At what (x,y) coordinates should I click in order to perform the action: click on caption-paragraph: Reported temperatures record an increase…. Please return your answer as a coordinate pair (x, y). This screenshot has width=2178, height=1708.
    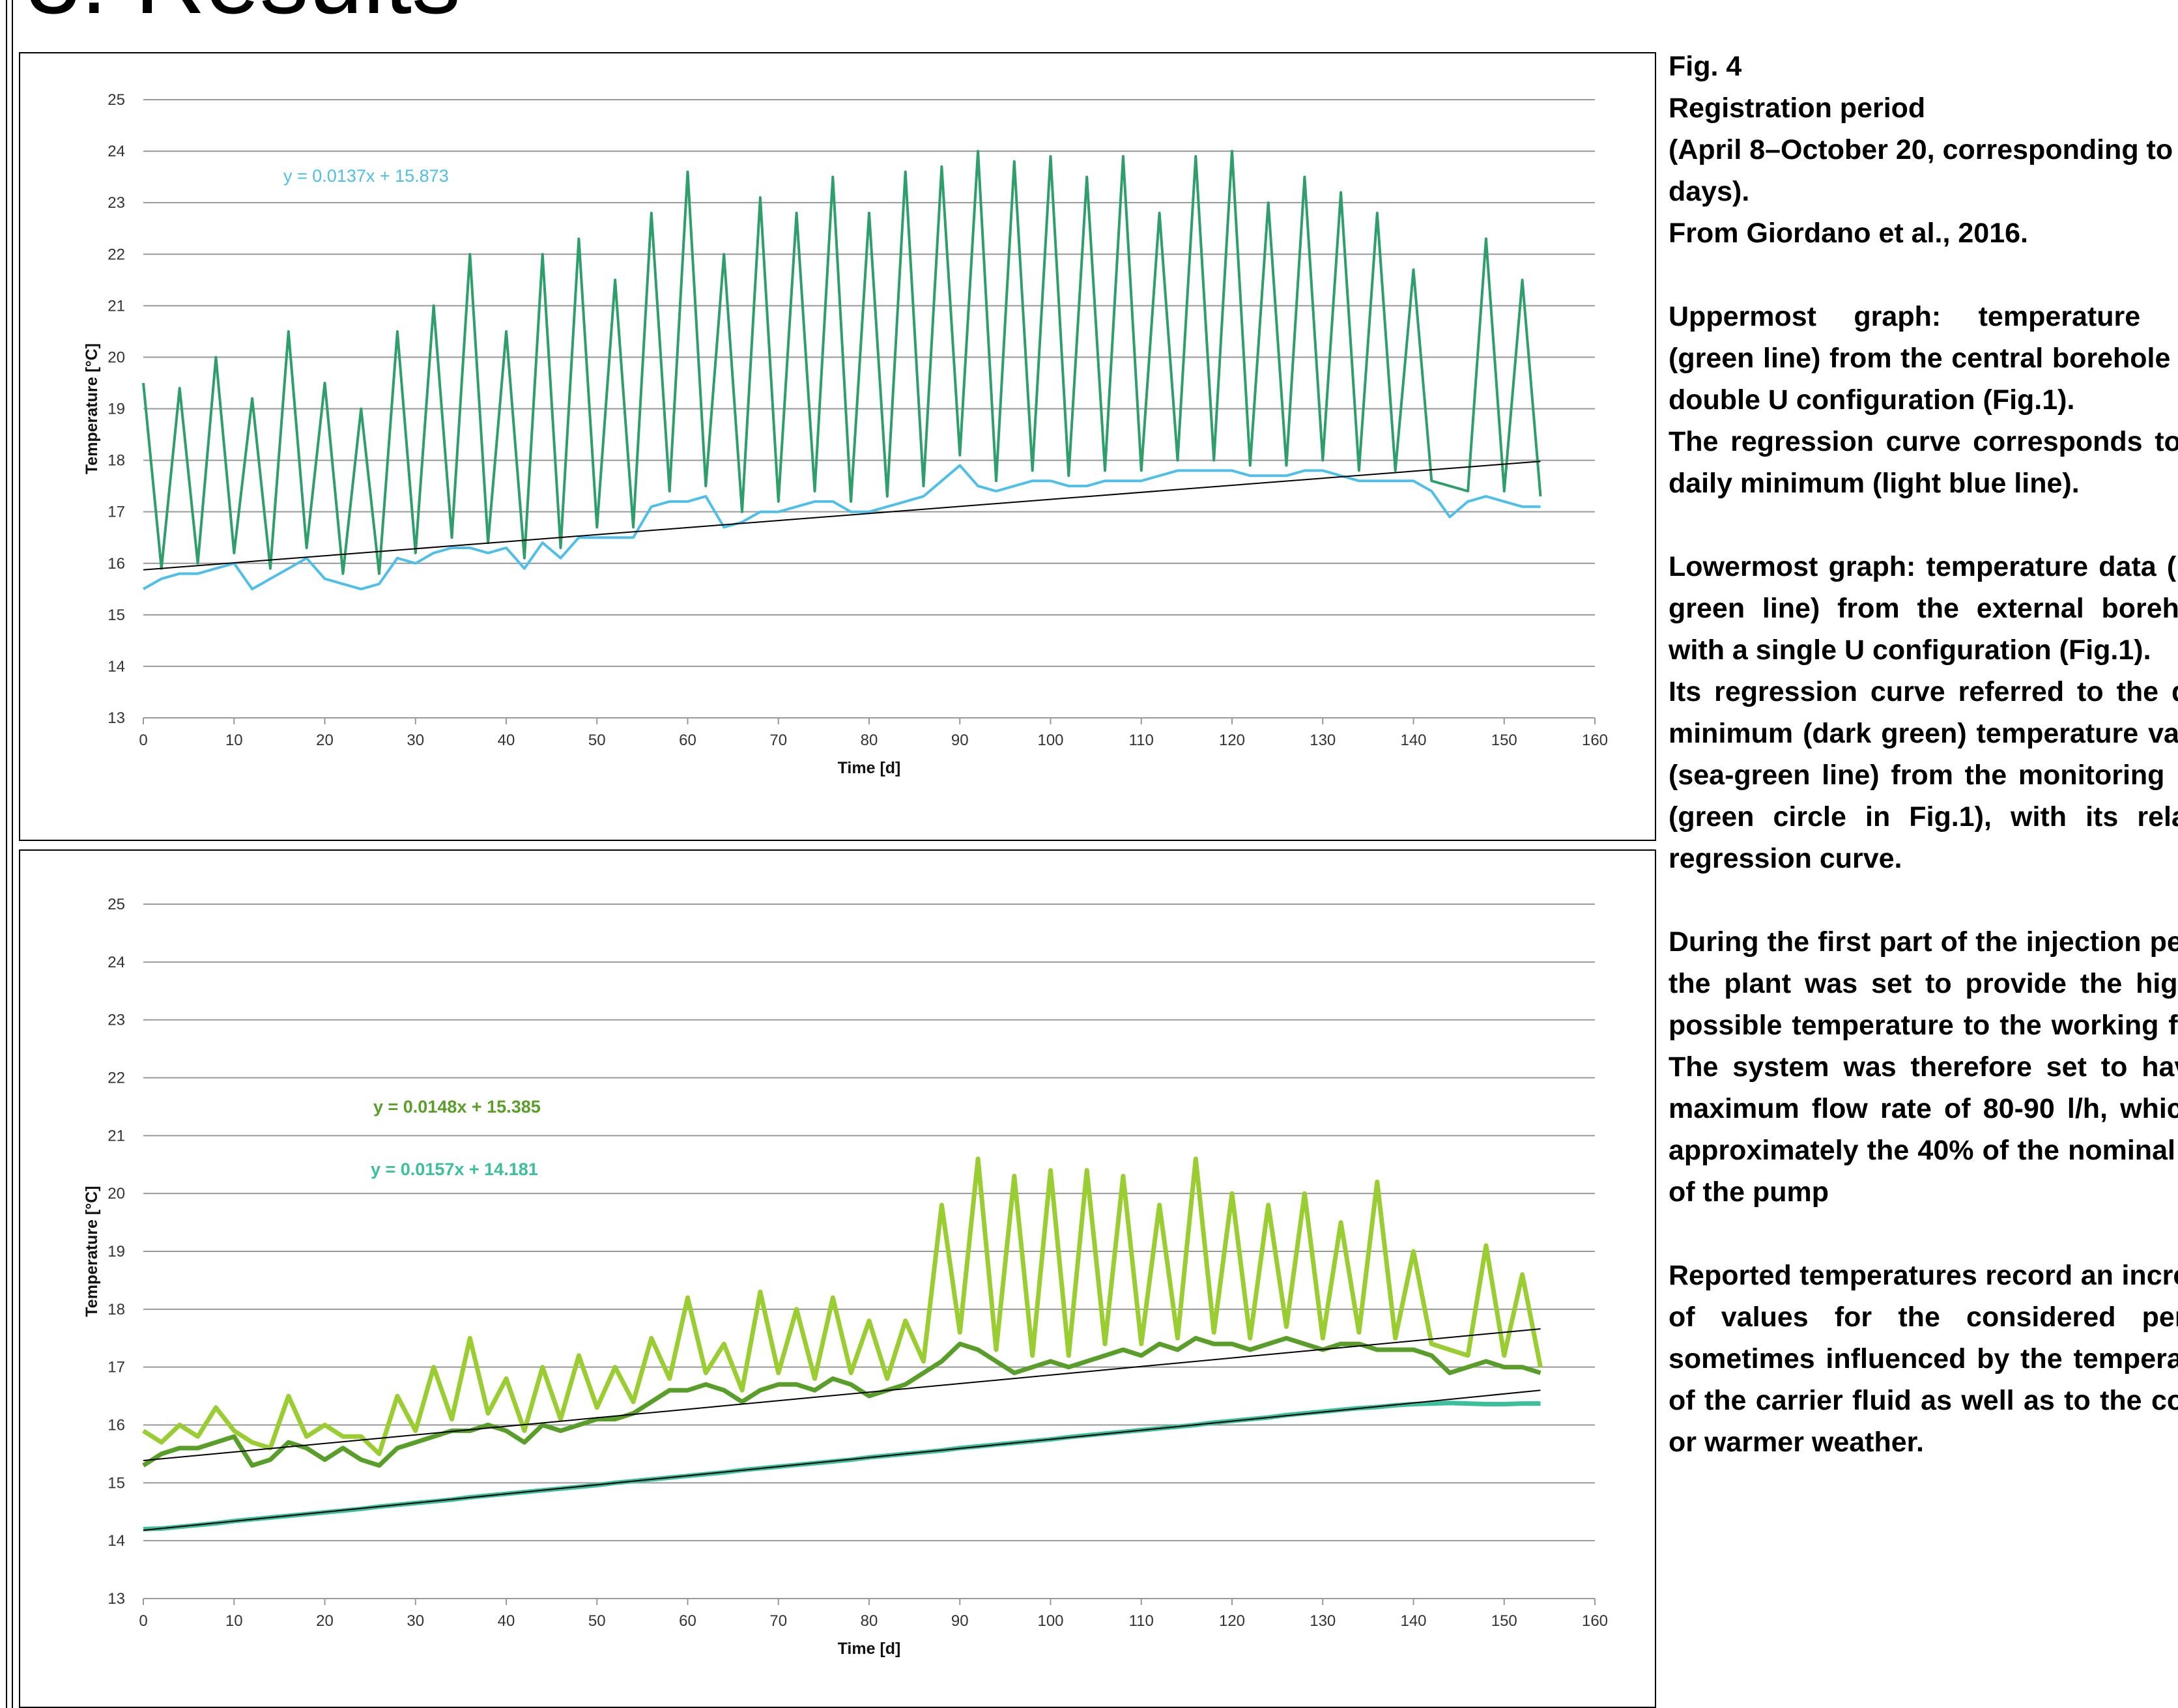
    Looking at the image, I should click on (1923, 1359).